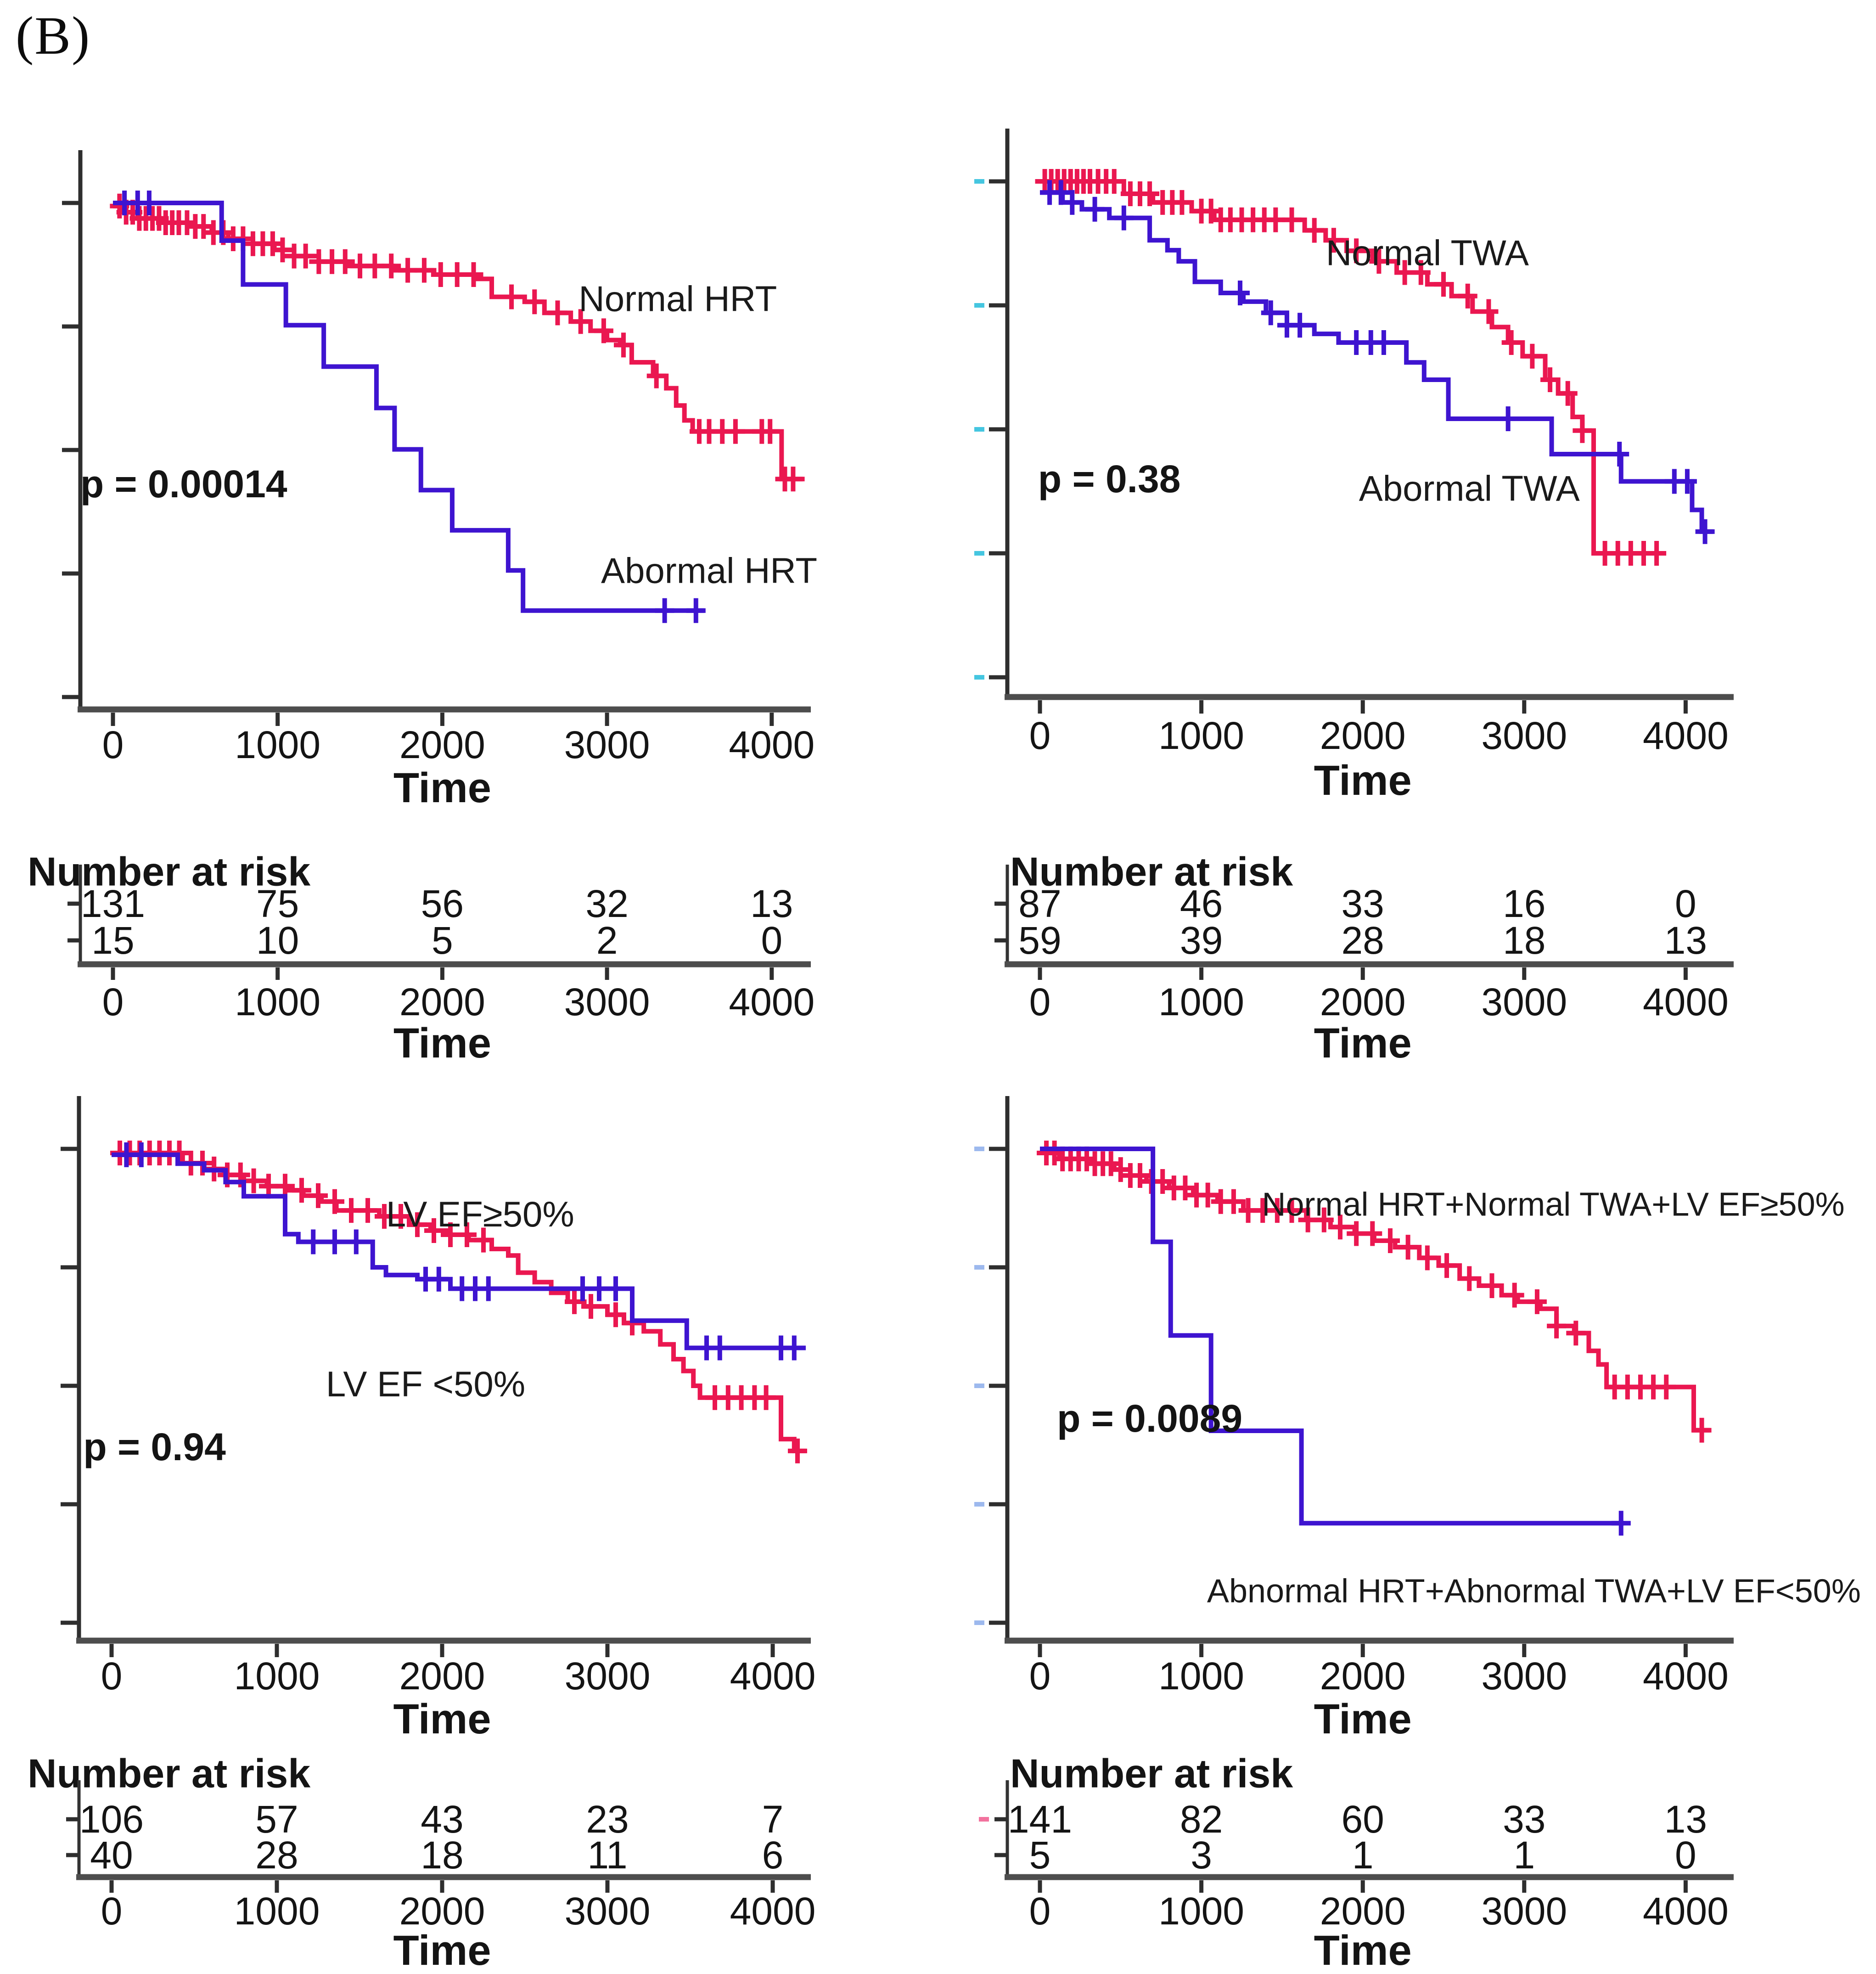 Image resolution: width=1876 pixels, height=1974 pixels. What do you see at coordinates (442, 903) in the screenshot?
I see `risk-count: 56` at bounding box center [442, 903].